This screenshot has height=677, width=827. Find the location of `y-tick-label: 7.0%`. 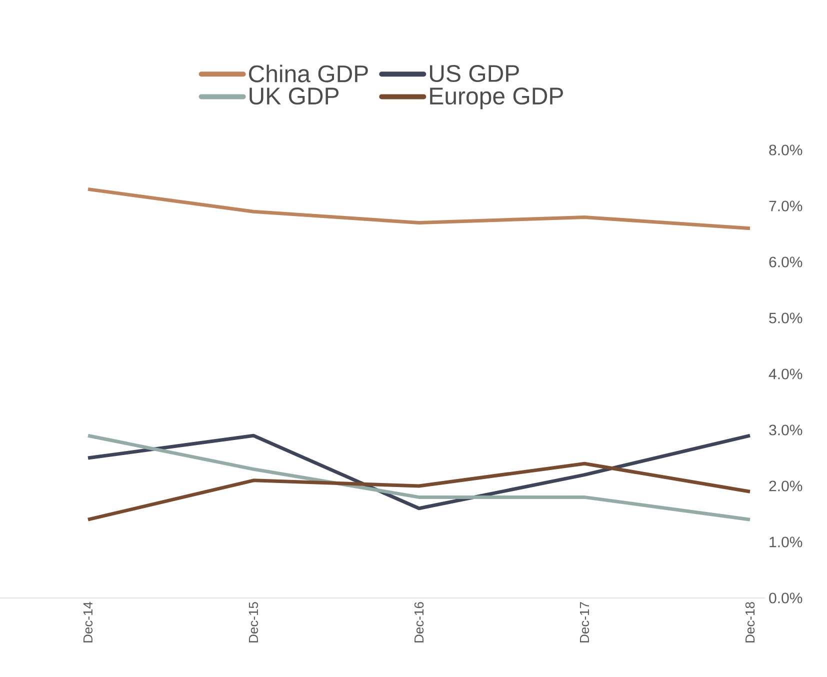

y-tick-label: 7.0% is located at coordinates (785, 206).